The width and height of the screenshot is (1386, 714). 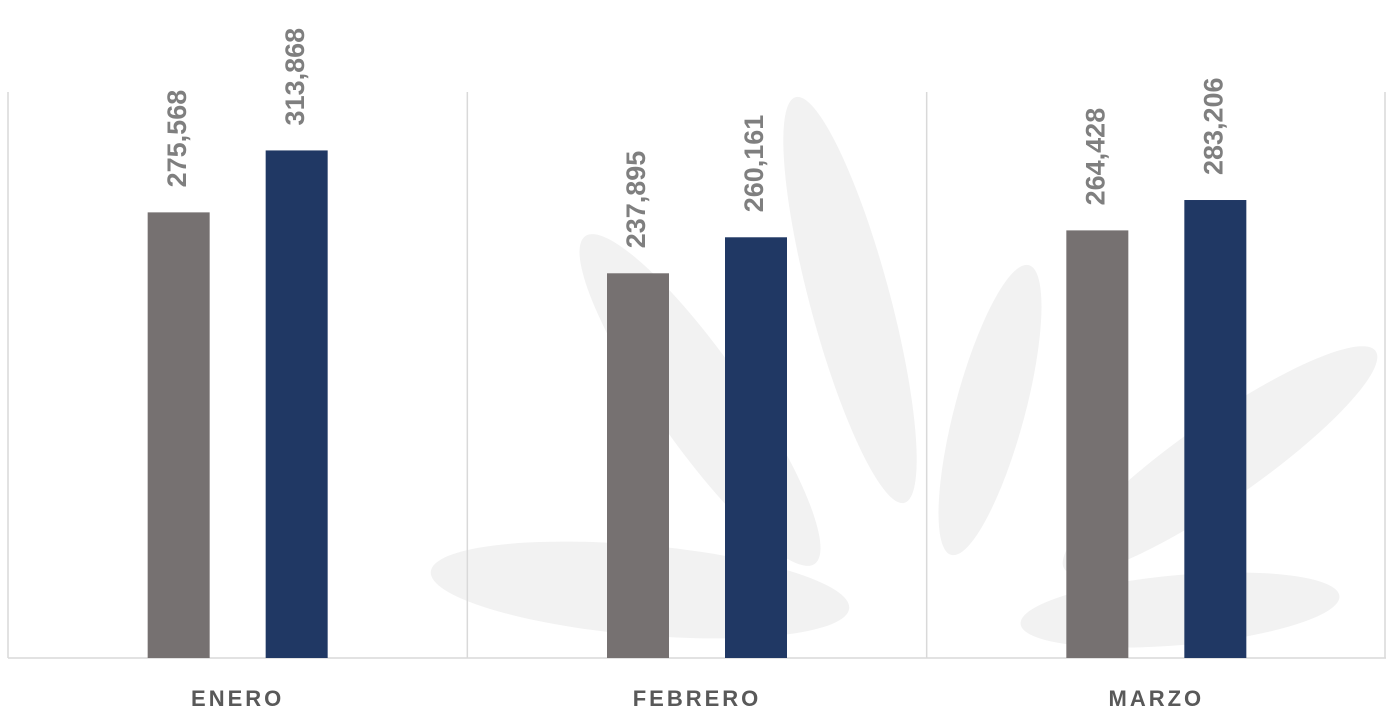 I want to click on x-tick-label: ENERO, so click(x=237, y=698).